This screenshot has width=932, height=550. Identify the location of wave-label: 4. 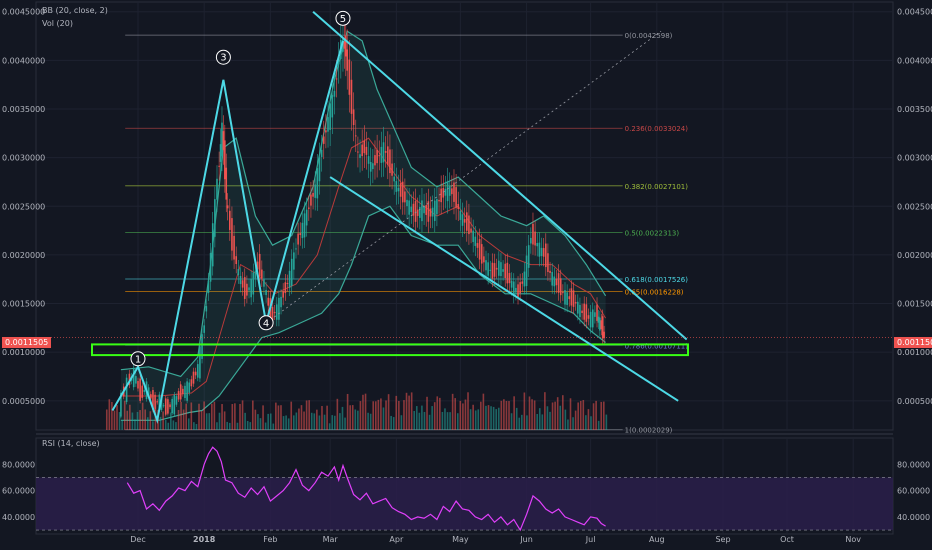
(266, 323).